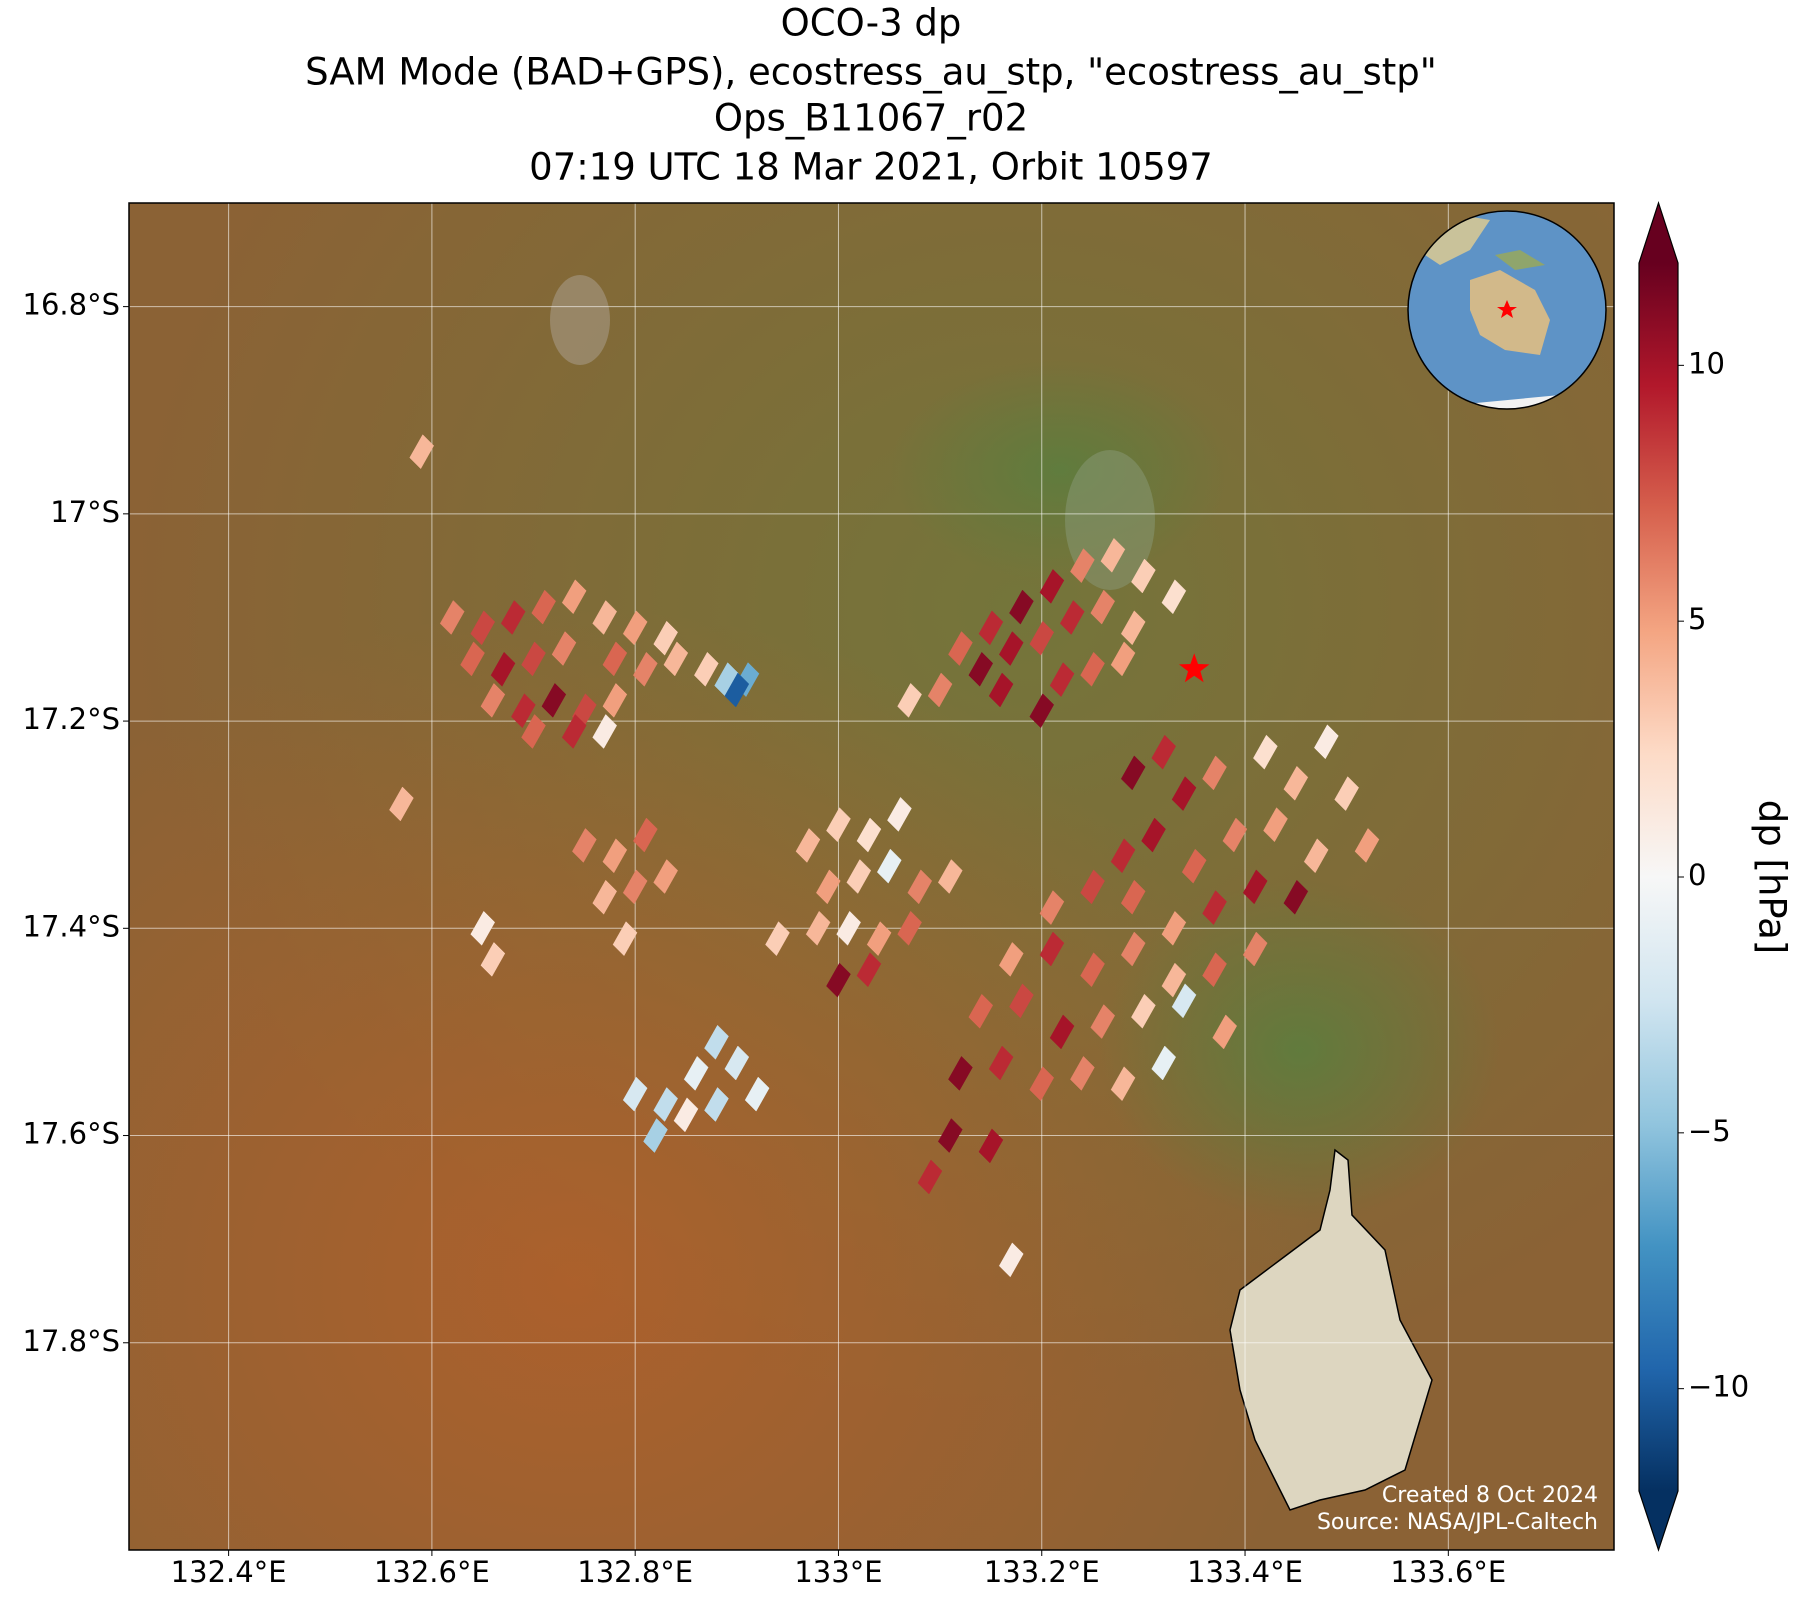 Image resolution: width=1812 pixels, height=1601 pixels. What do you see at coordinates (71, 926) in the screenshot?
I see `y-tick-label: 17.4°S` at bounding box center [71, 926].